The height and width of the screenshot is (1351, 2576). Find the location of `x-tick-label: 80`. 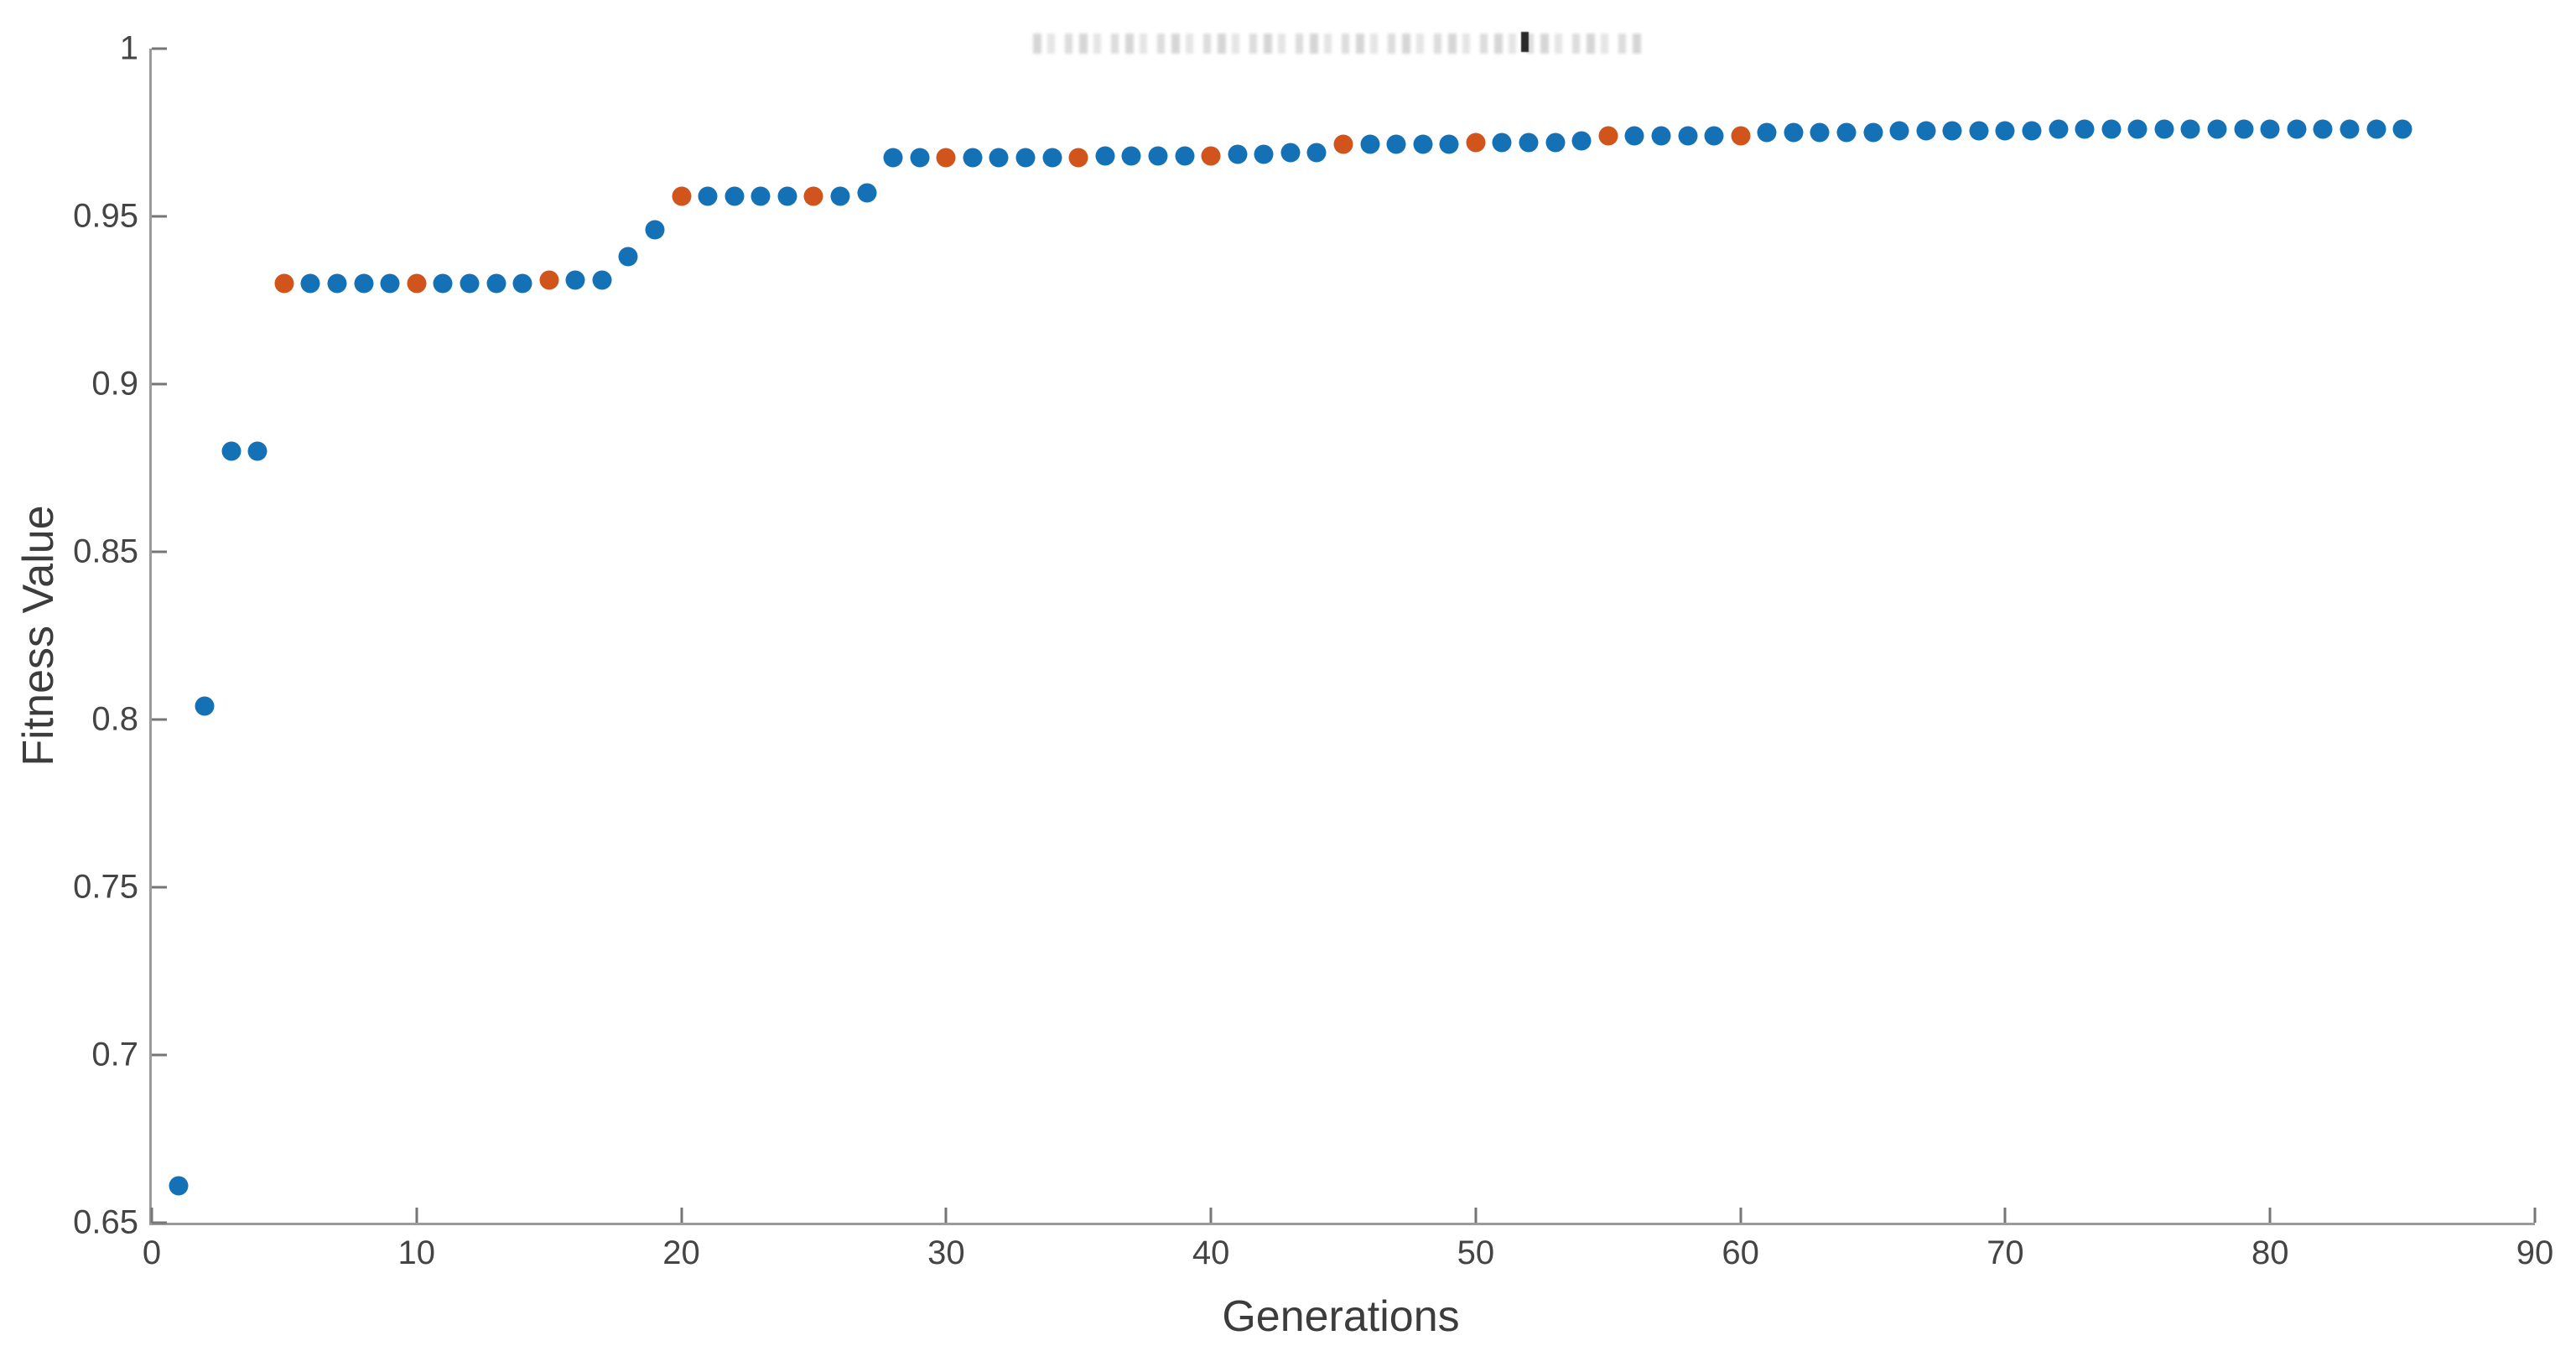

x-tick-label: 80 is located at coordinates (2270, 1252).